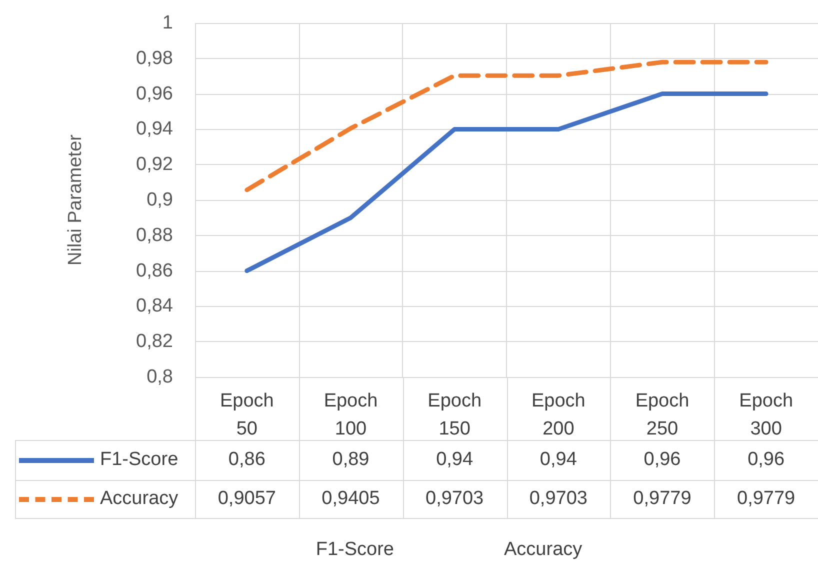 The width and height of the screenshot is (818, 564). What do you see at coordinates (139, 460) in the screenshot?
I see `legend-label: F1-Score` at bounding box center [139, 460].